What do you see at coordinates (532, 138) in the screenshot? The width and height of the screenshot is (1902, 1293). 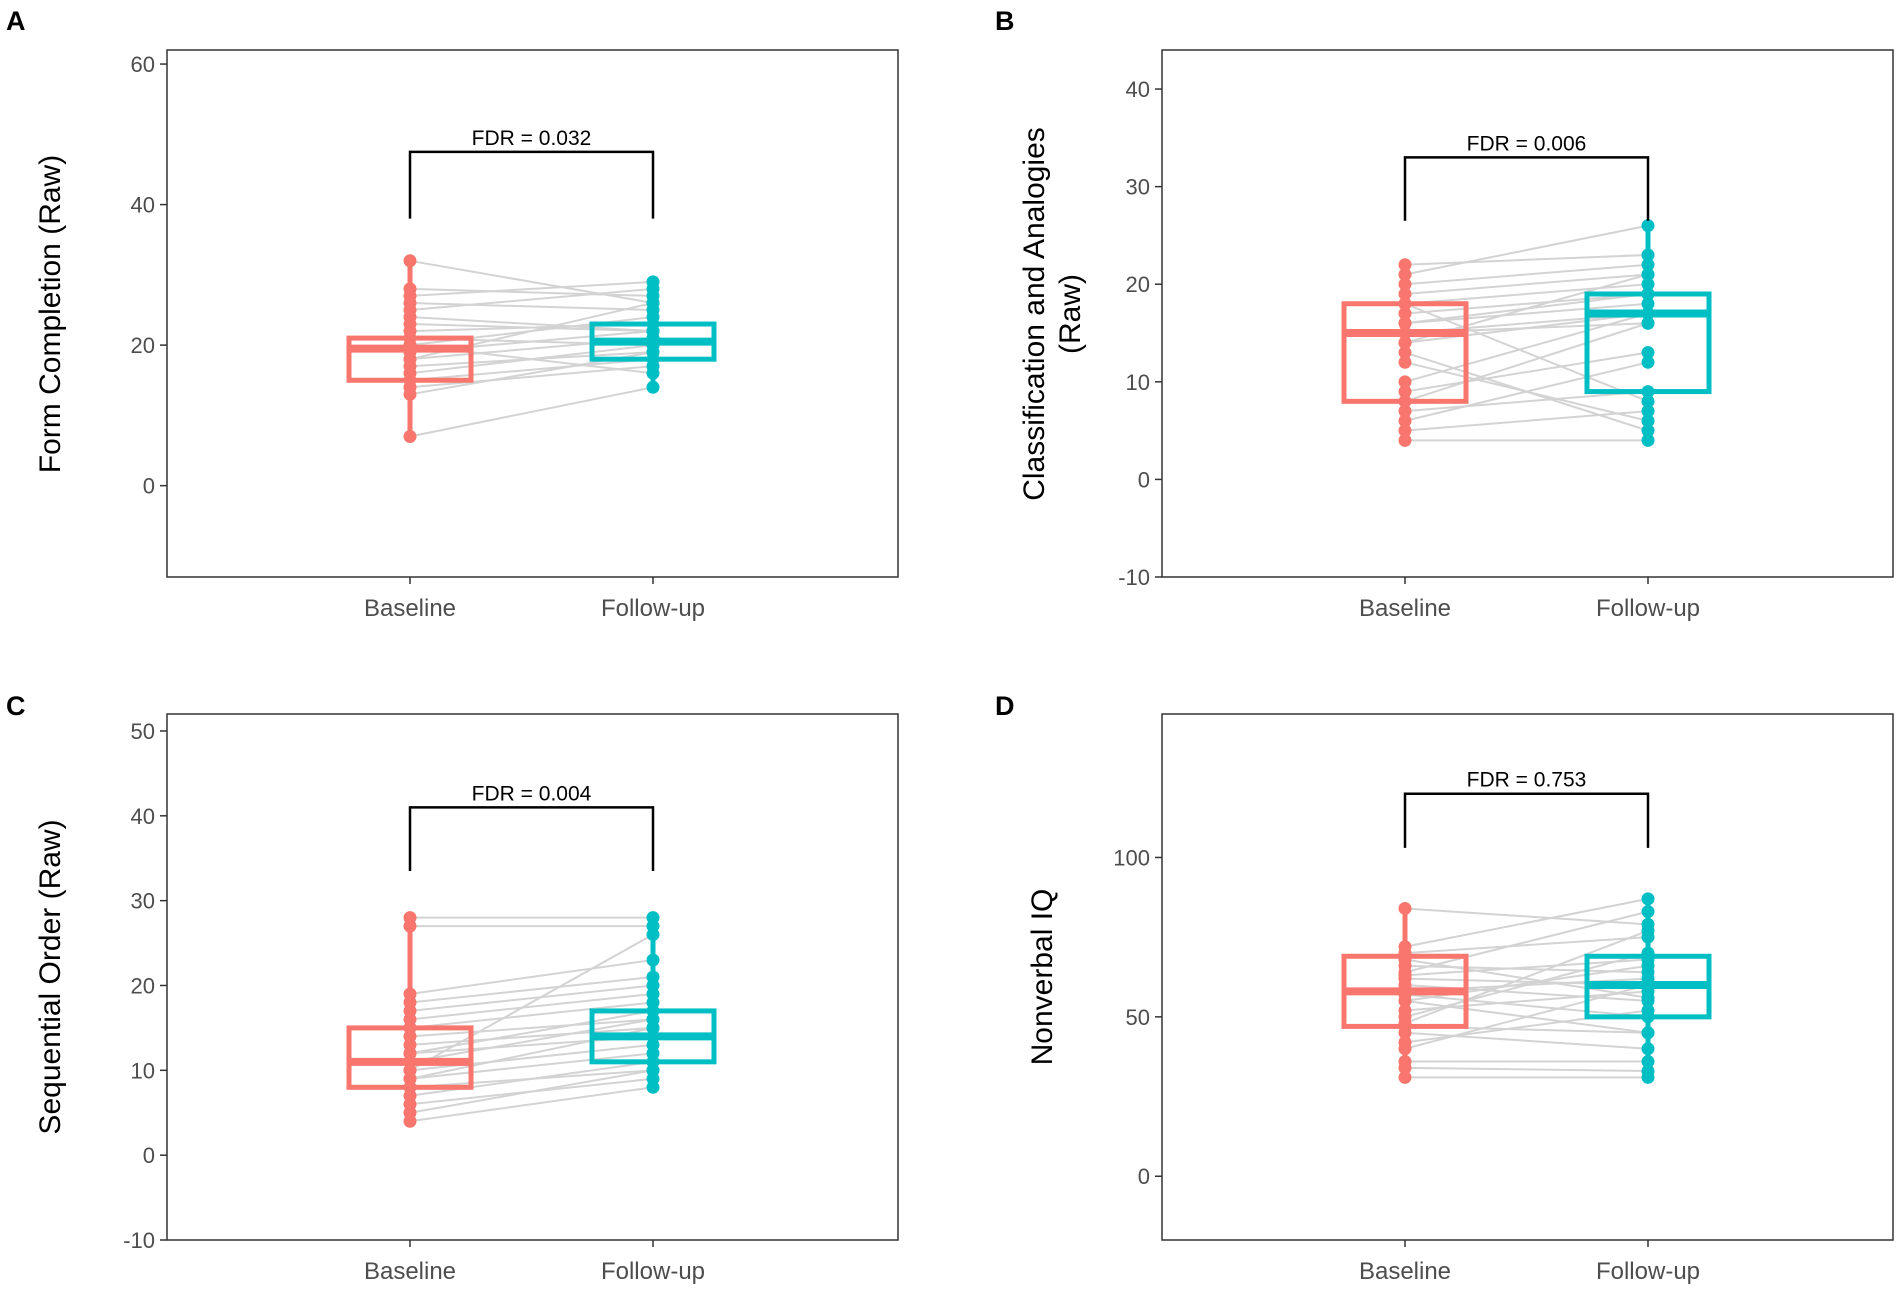 I see `fdr-annotation: FDR = 0.032` at bounding box center [532, 138].